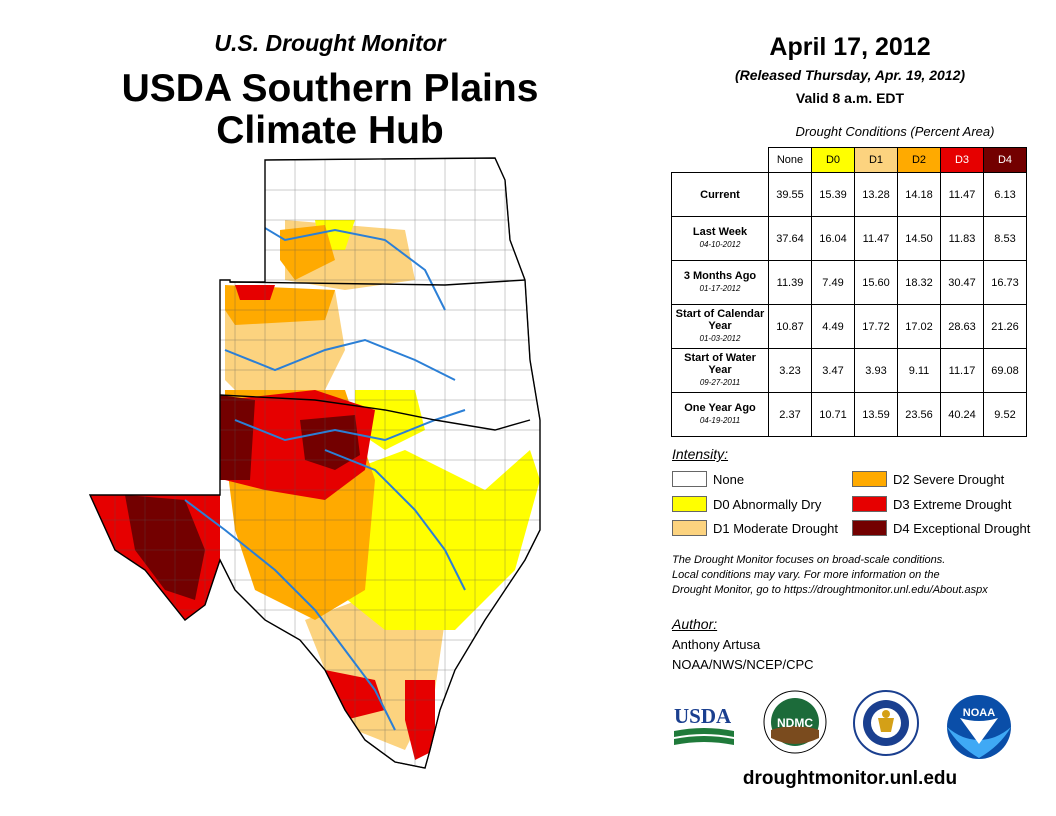  What do you see at coordinates (703, 716) in the screenshot?
I see `usda-logo-text: USDA` at bounding box center [703, 716].